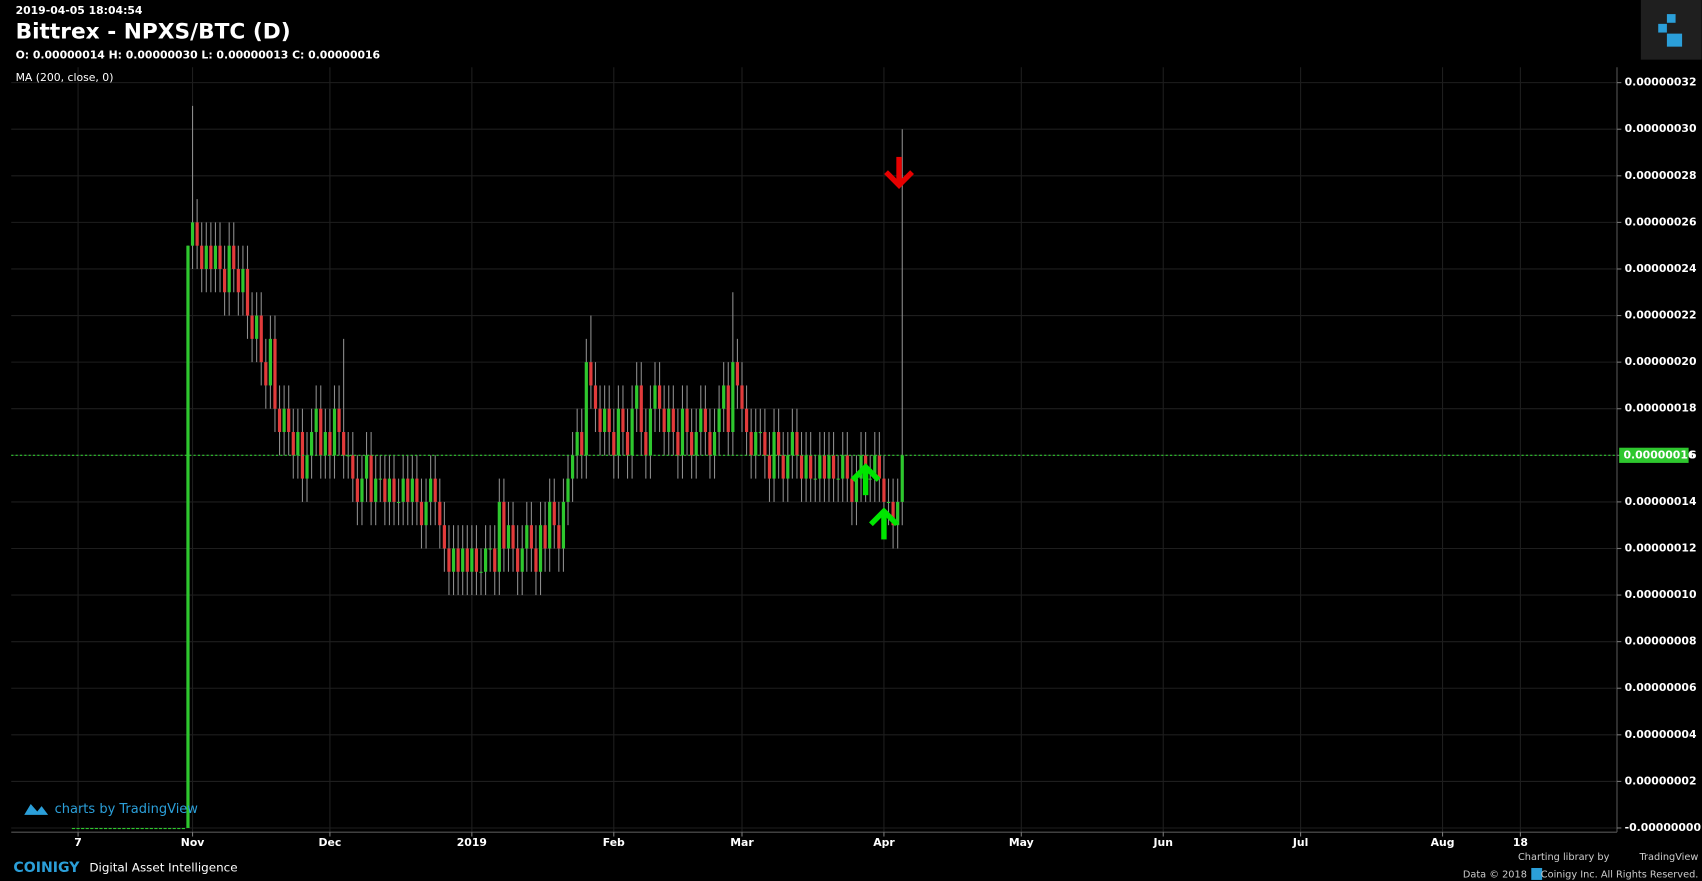  I want to click on data-note: Data © 2018, so click(1495, 874).